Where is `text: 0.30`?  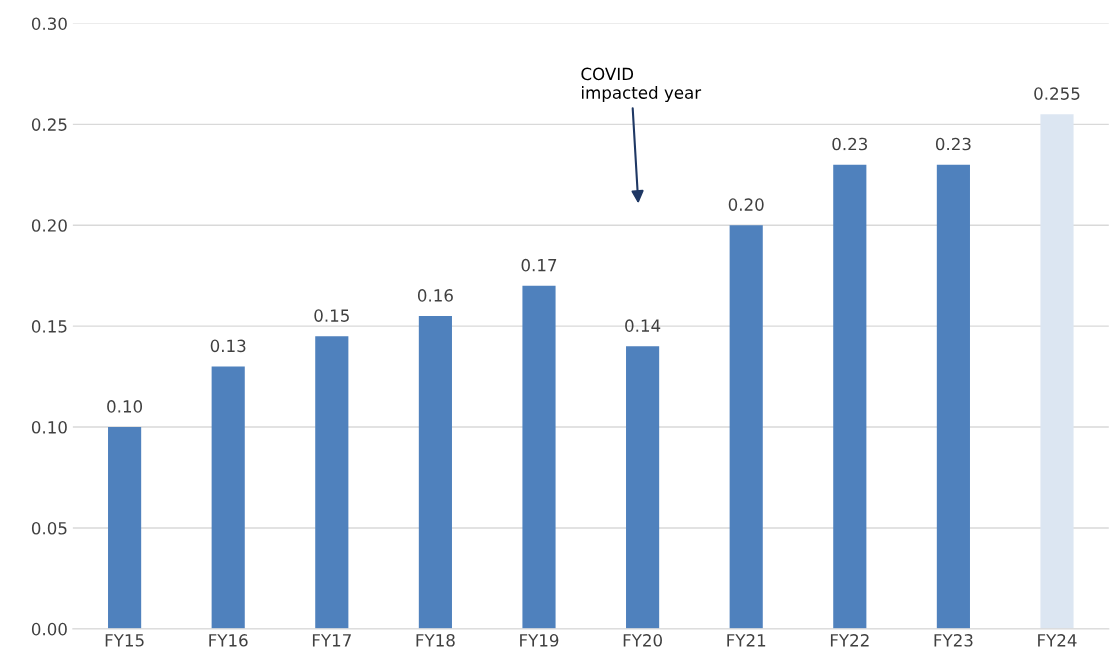
text: 0.30 is located at coordinates (49, 23).